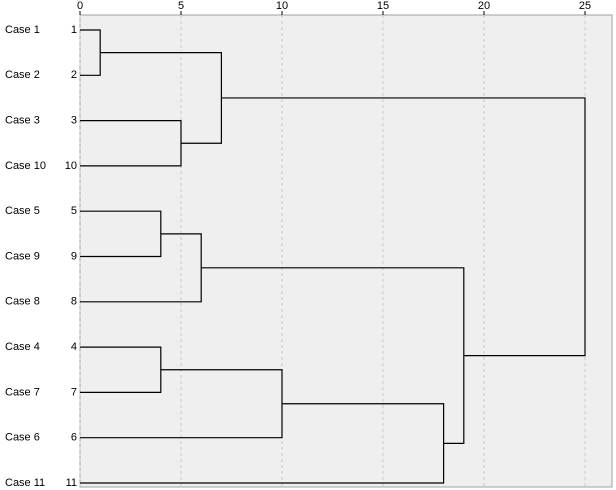  What do you see at coordinates (22, 302) in the screenshot?
I see `leaf-label: Case 8` at bounding box center [22, 302].